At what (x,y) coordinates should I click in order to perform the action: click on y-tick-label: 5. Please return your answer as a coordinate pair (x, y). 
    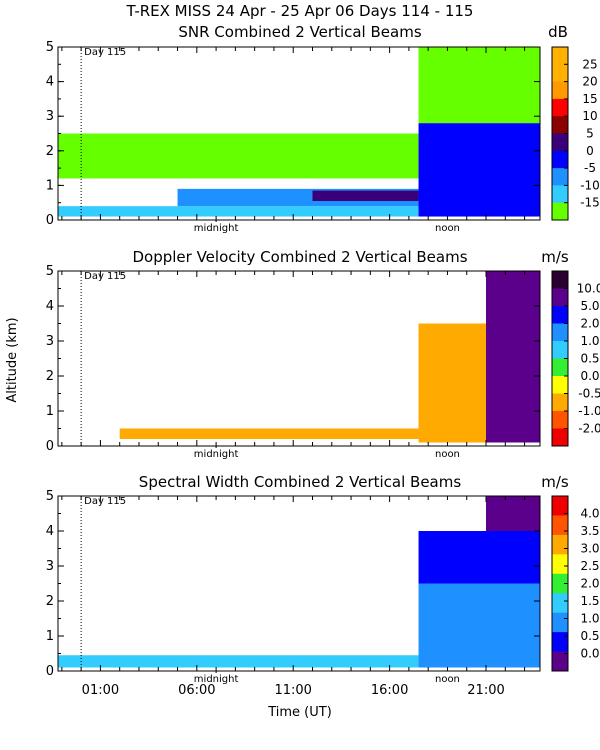
    Looking at the image, I should click on (50, 47).